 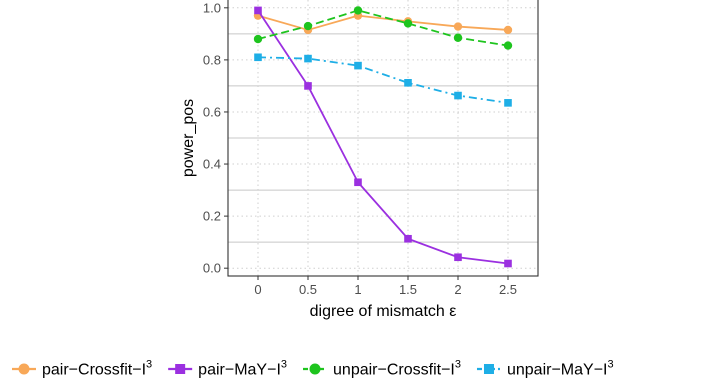 I want to click on x-tick-label: 1, so click(x=357, y=289).